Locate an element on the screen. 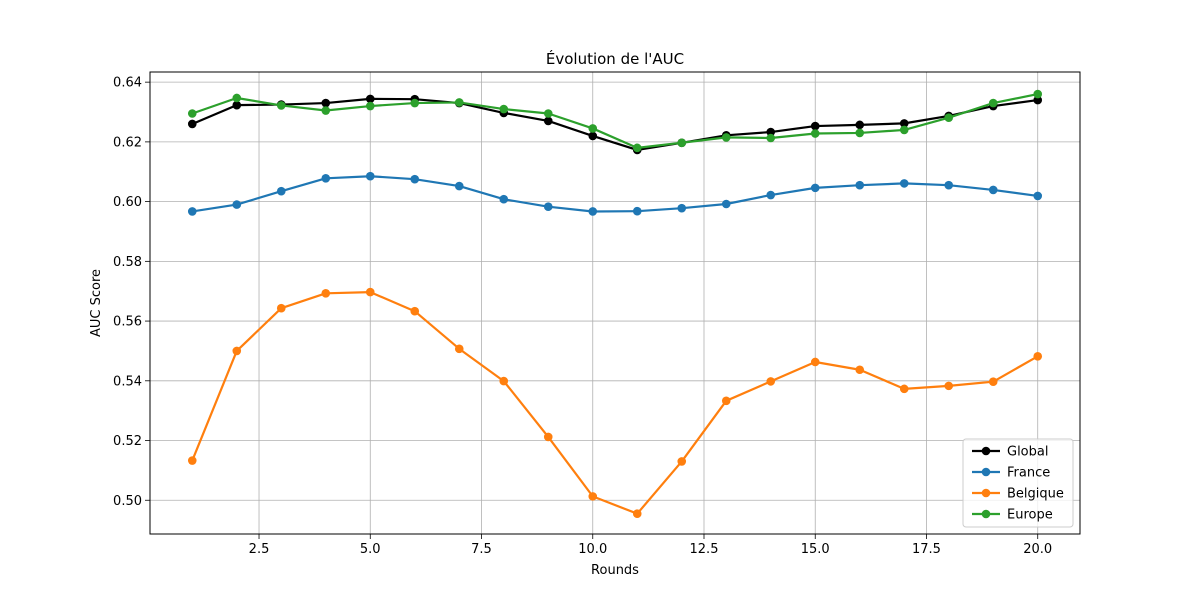 This screenshot has width=1200, height=604. series-line-france is located at coordinates (615, 194).